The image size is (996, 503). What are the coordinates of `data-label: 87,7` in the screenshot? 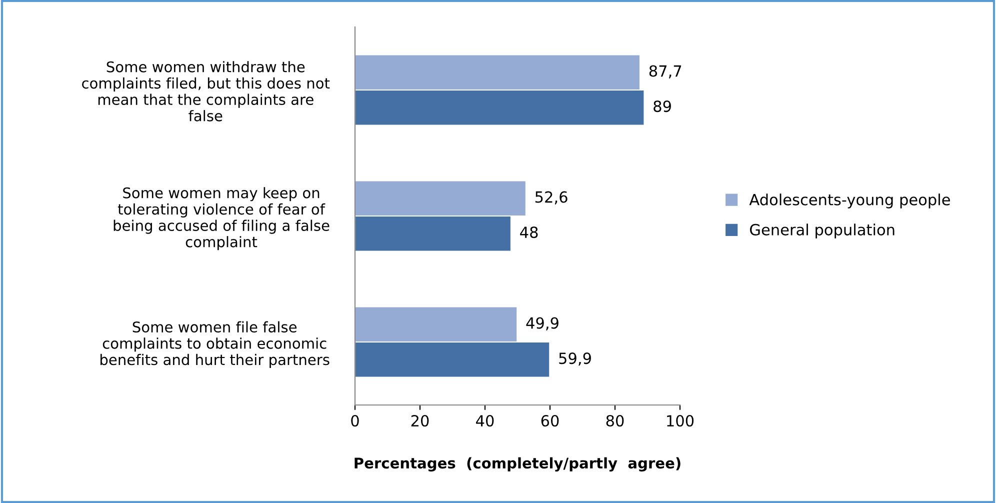 It's located at (665, 71).